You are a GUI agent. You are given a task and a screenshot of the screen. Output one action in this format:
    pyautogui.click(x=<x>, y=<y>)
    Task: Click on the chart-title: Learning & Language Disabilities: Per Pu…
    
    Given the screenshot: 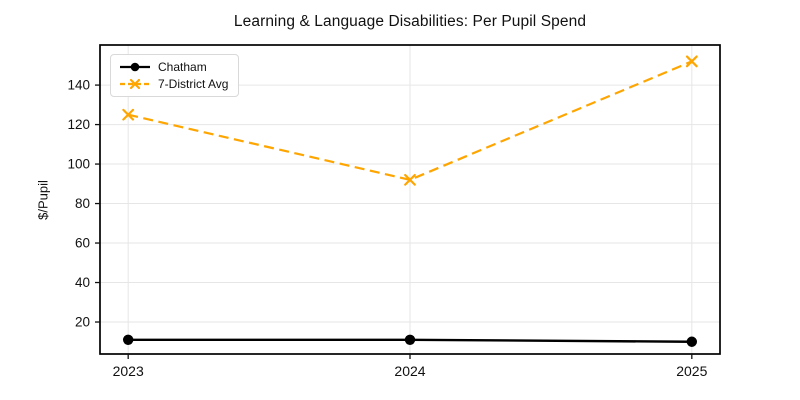 What is the action you would take?
    pyautogui.click(x=410, y=21)
    